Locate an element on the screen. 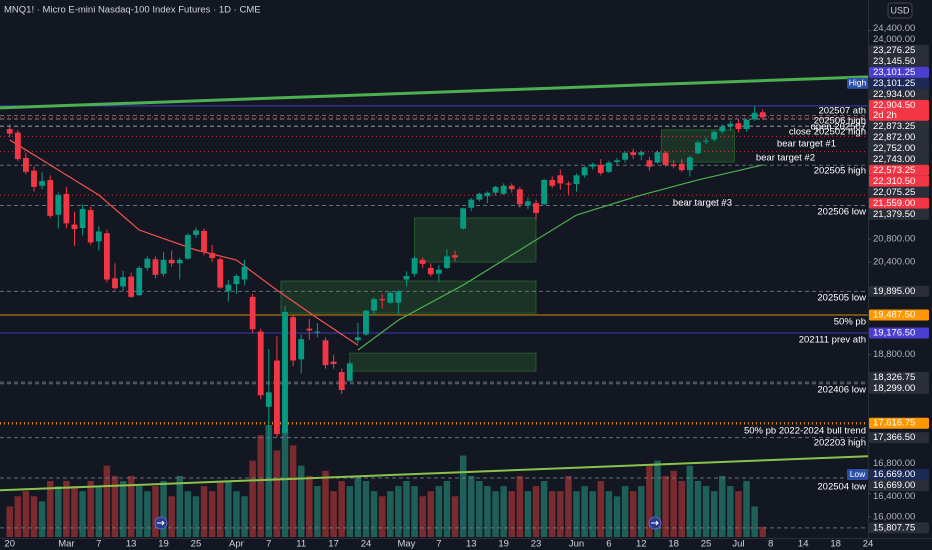 Image resolution: width=932 pixels, height=550 pixels. y-tick-label: 16,800.00 is located at coordinates (894, 463).